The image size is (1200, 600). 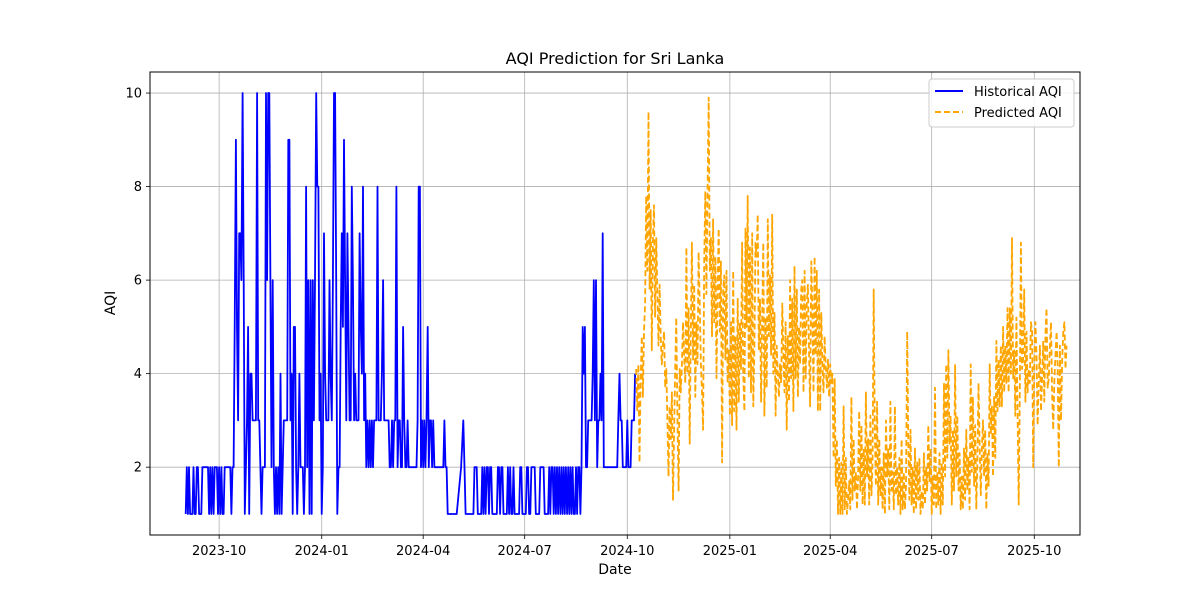 I want to click on x-axis-title: Date, so click(x=614, y=570).